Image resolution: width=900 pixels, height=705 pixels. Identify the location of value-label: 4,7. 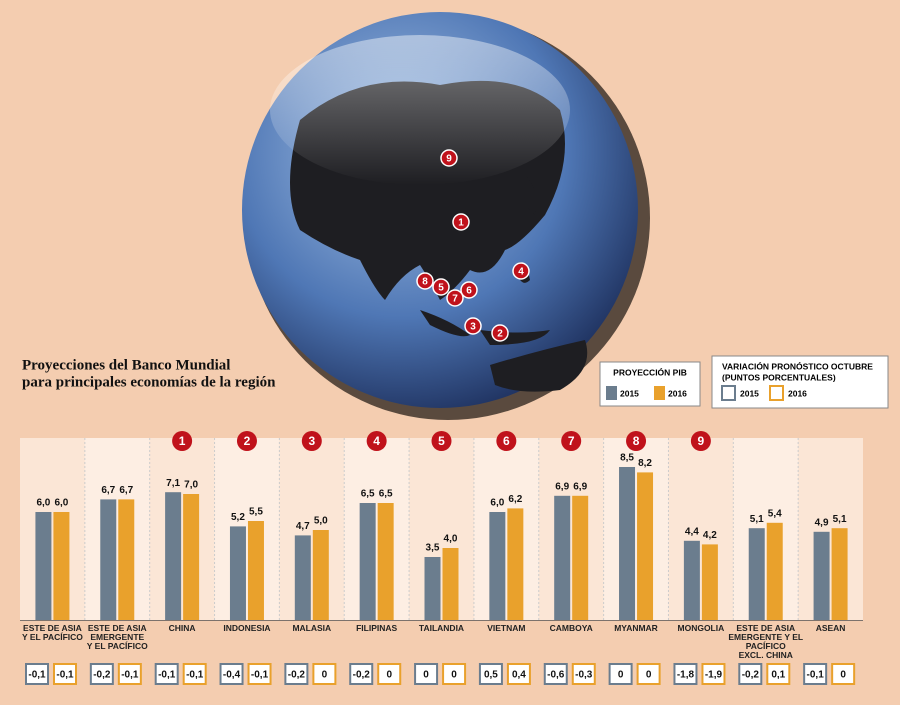
(303, 526).